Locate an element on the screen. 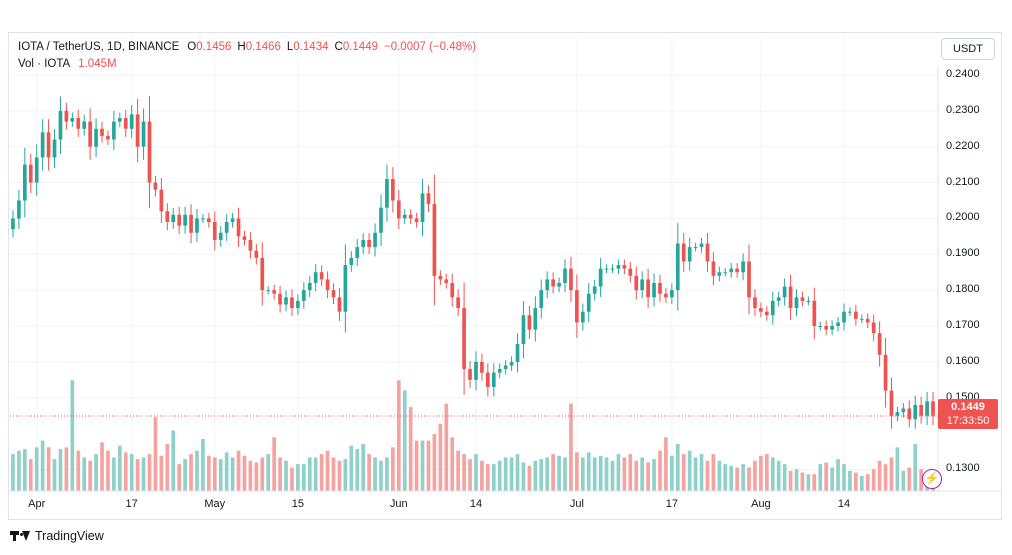  symbol-pair: IOTA / TetherUS, 1D, BINANCE is located at coordinates (99, 47).